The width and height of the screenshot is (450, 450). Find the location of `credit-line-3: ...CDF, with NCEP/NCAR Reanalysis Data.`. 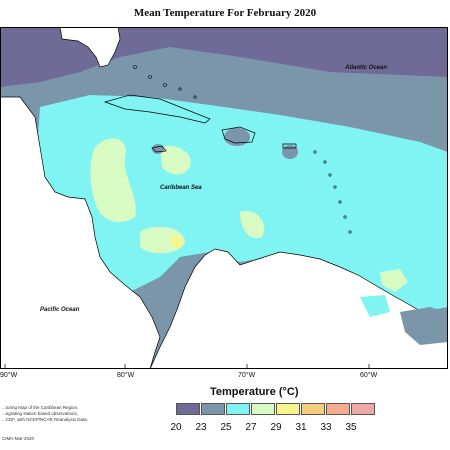

credit-line-3: ...CDF, with NCEP/NCAR Reanalysis Data. is located at coordinates (45, 419).